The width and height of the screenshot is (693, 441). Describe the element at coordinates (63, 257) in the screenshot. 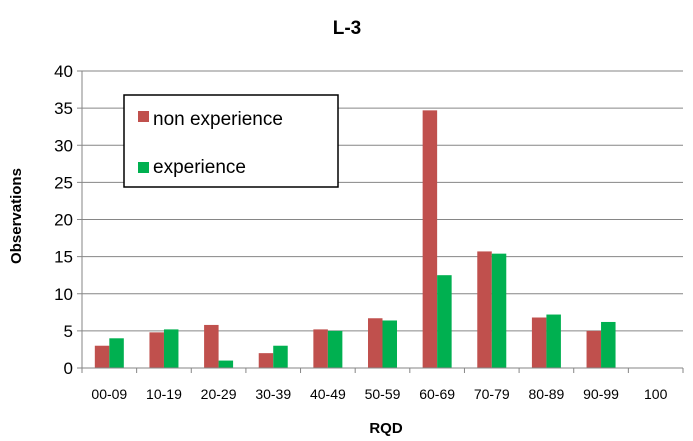

I see `y-tick-label: 15` at that location.